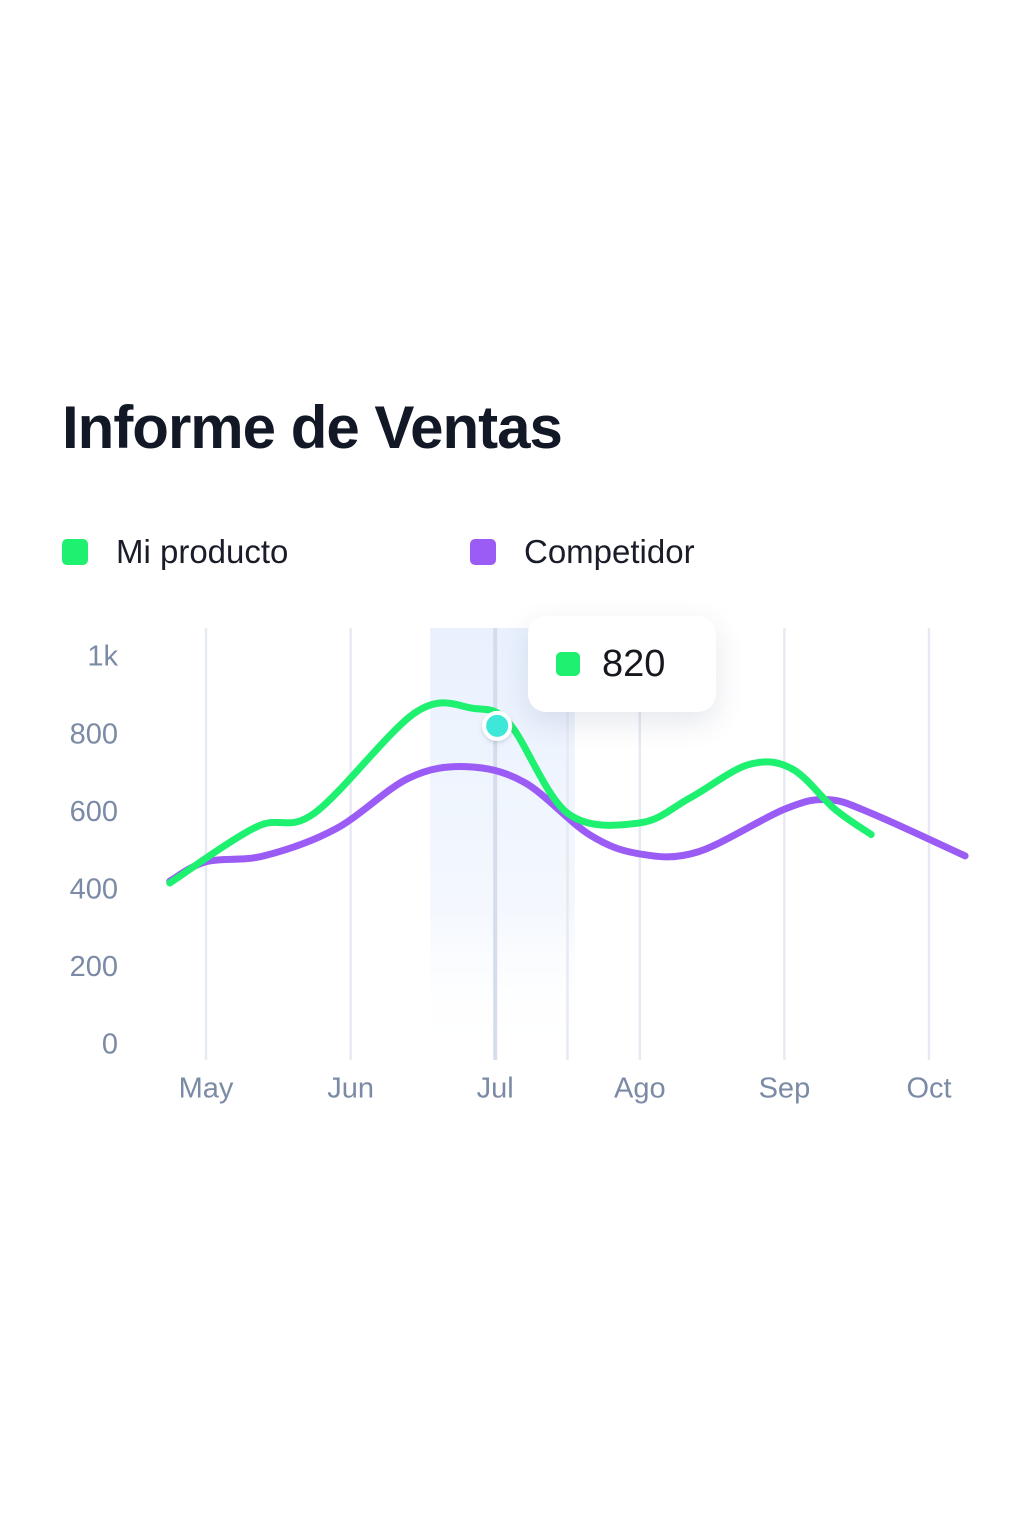 This screenshot has height=1536, width=1024. What do you see at coordinates (94, 734) in the screenshot?
I see `y-tick-label-4: 800` at bounding box center [94, 734].